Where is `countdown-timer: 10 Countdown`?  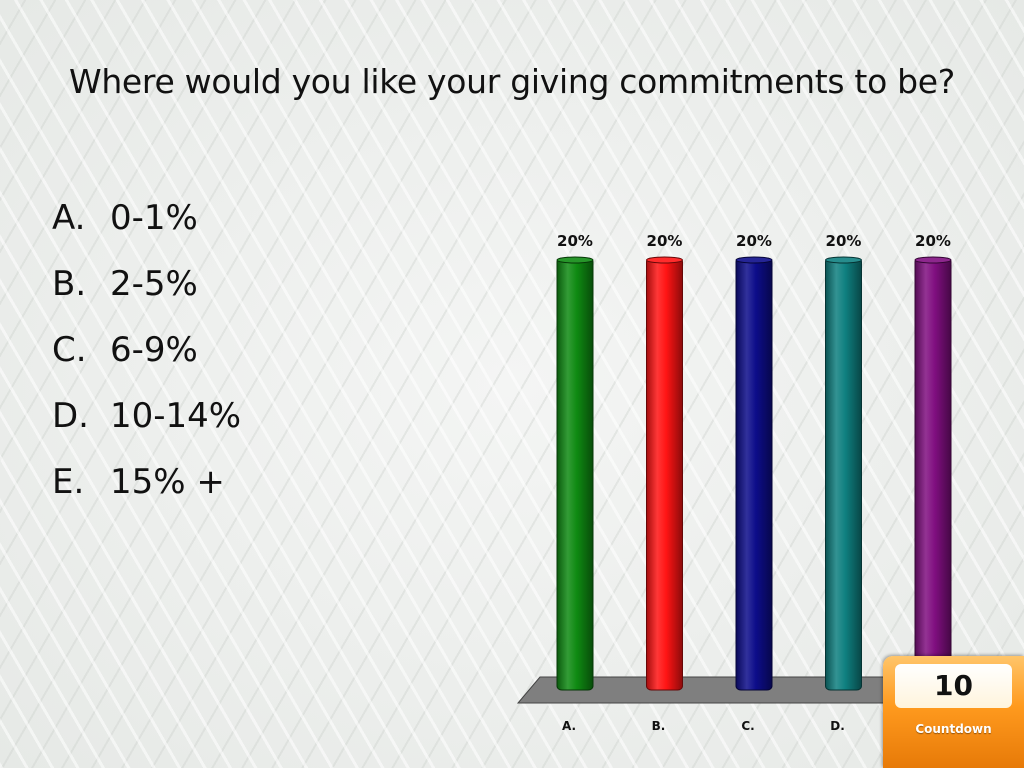 countdown-timer: 10 Countdown is located at coordinates (953, 712).